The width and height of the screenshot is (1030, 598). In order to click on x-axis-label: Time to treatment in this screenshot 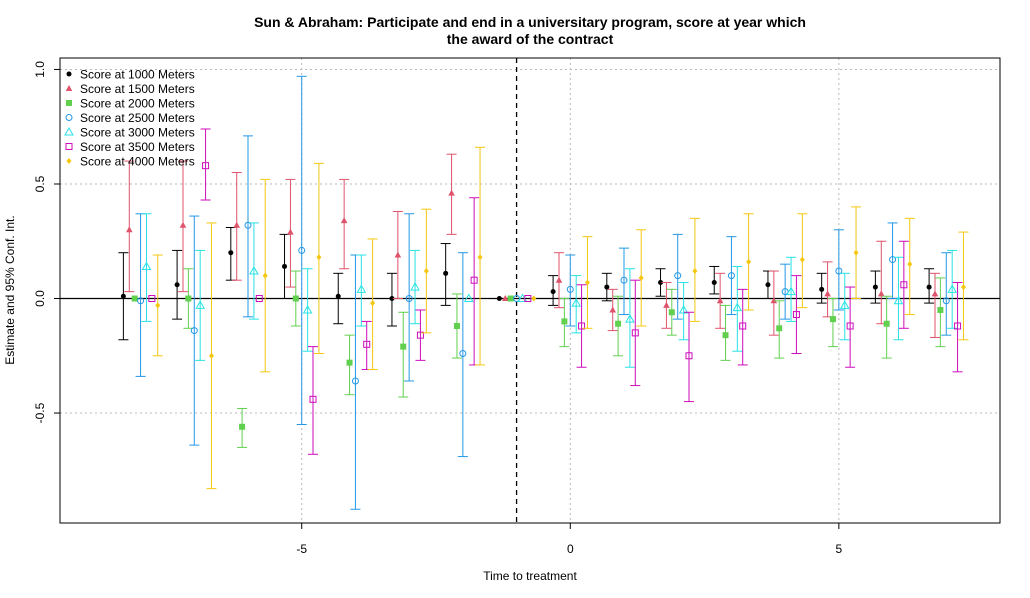, I will do `click(530, 576)`.